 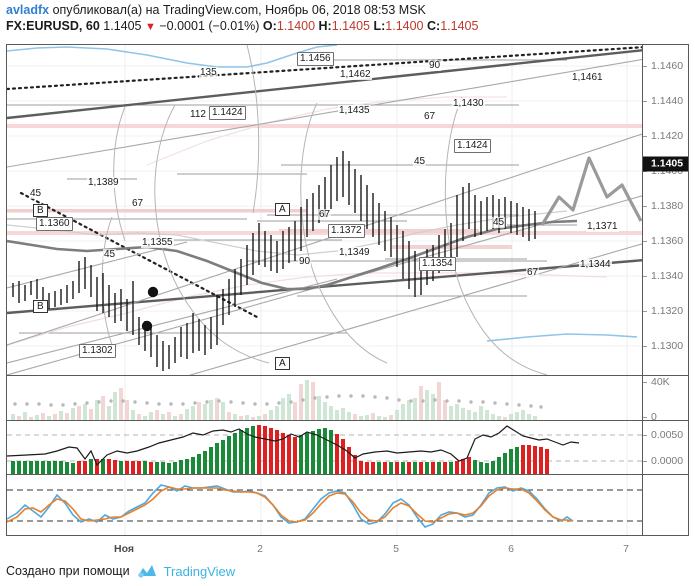 What do you see at coordinates (36, 193) in the screenshot?
I see `angle-text-3: 45` at bounding box center [36, 193].